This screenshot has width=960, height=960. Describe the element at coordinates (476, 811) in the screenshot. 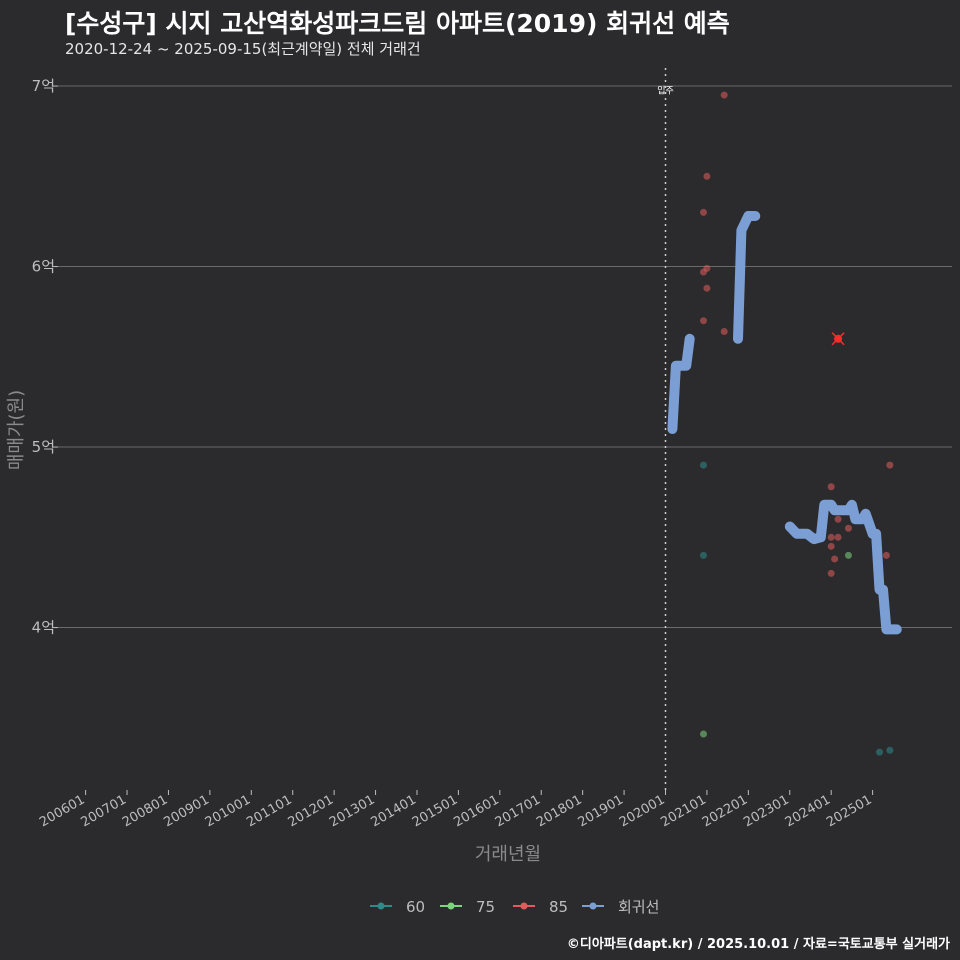

I see `x-tick-label-10: 201601` at that location.